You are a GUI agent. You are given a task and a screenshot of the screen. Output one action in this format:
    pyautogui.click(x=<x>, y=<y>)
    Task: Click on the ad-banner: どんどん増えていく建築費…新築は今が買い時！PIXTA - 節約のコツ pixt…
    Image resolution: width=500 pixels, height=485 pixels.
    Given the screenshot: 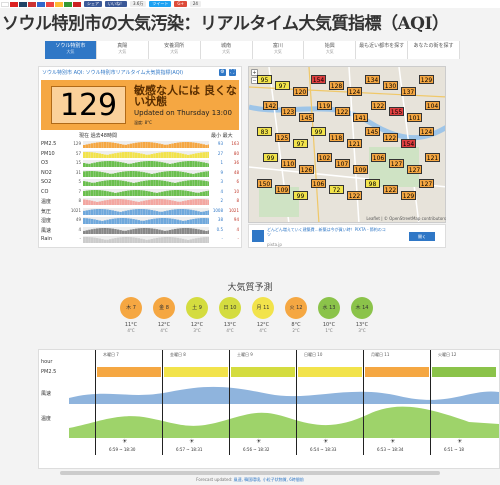 What is the action you would take?
    pyautogui.click(x=347, y=236)
    